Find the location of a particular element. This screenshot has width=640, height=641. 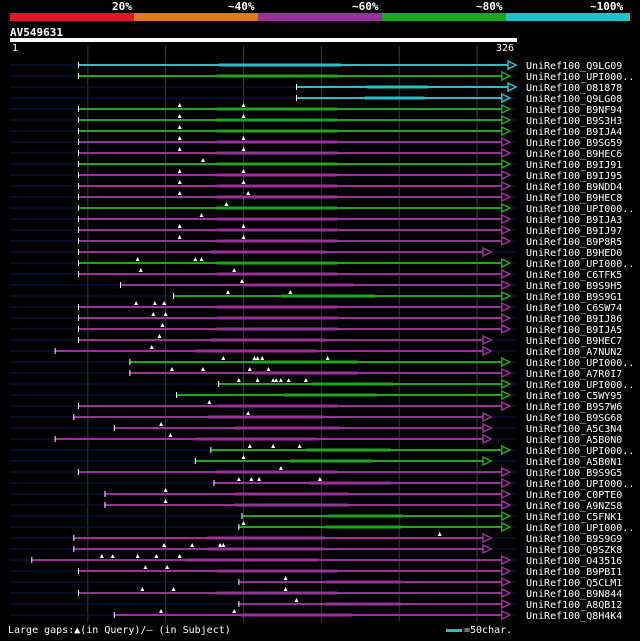

identity-legend: 20% ~40% ~60% ~80% ~100% is located at coordinates (320, 12).